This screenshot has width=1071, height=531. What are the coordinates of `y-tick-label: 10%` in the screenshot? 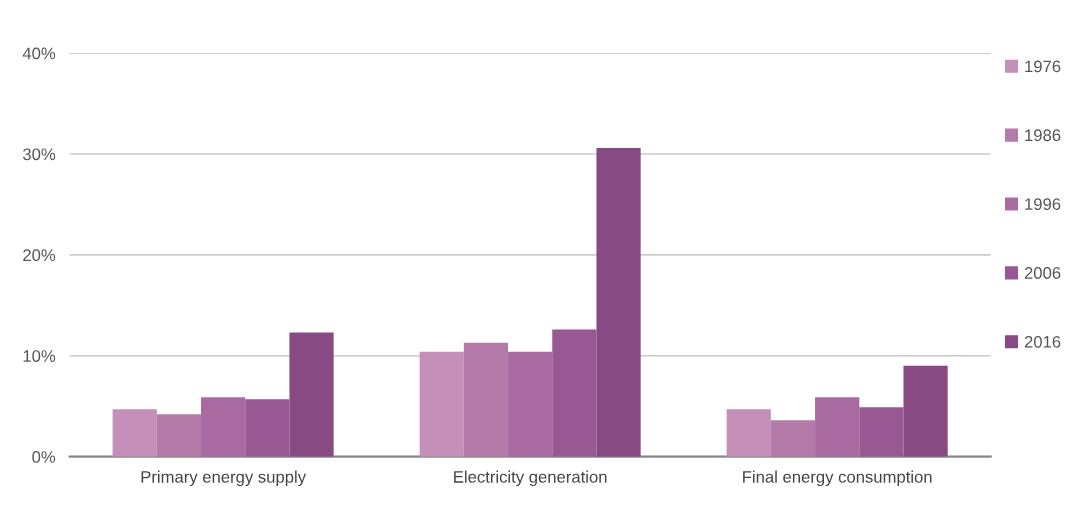 It's located at (39, 356).